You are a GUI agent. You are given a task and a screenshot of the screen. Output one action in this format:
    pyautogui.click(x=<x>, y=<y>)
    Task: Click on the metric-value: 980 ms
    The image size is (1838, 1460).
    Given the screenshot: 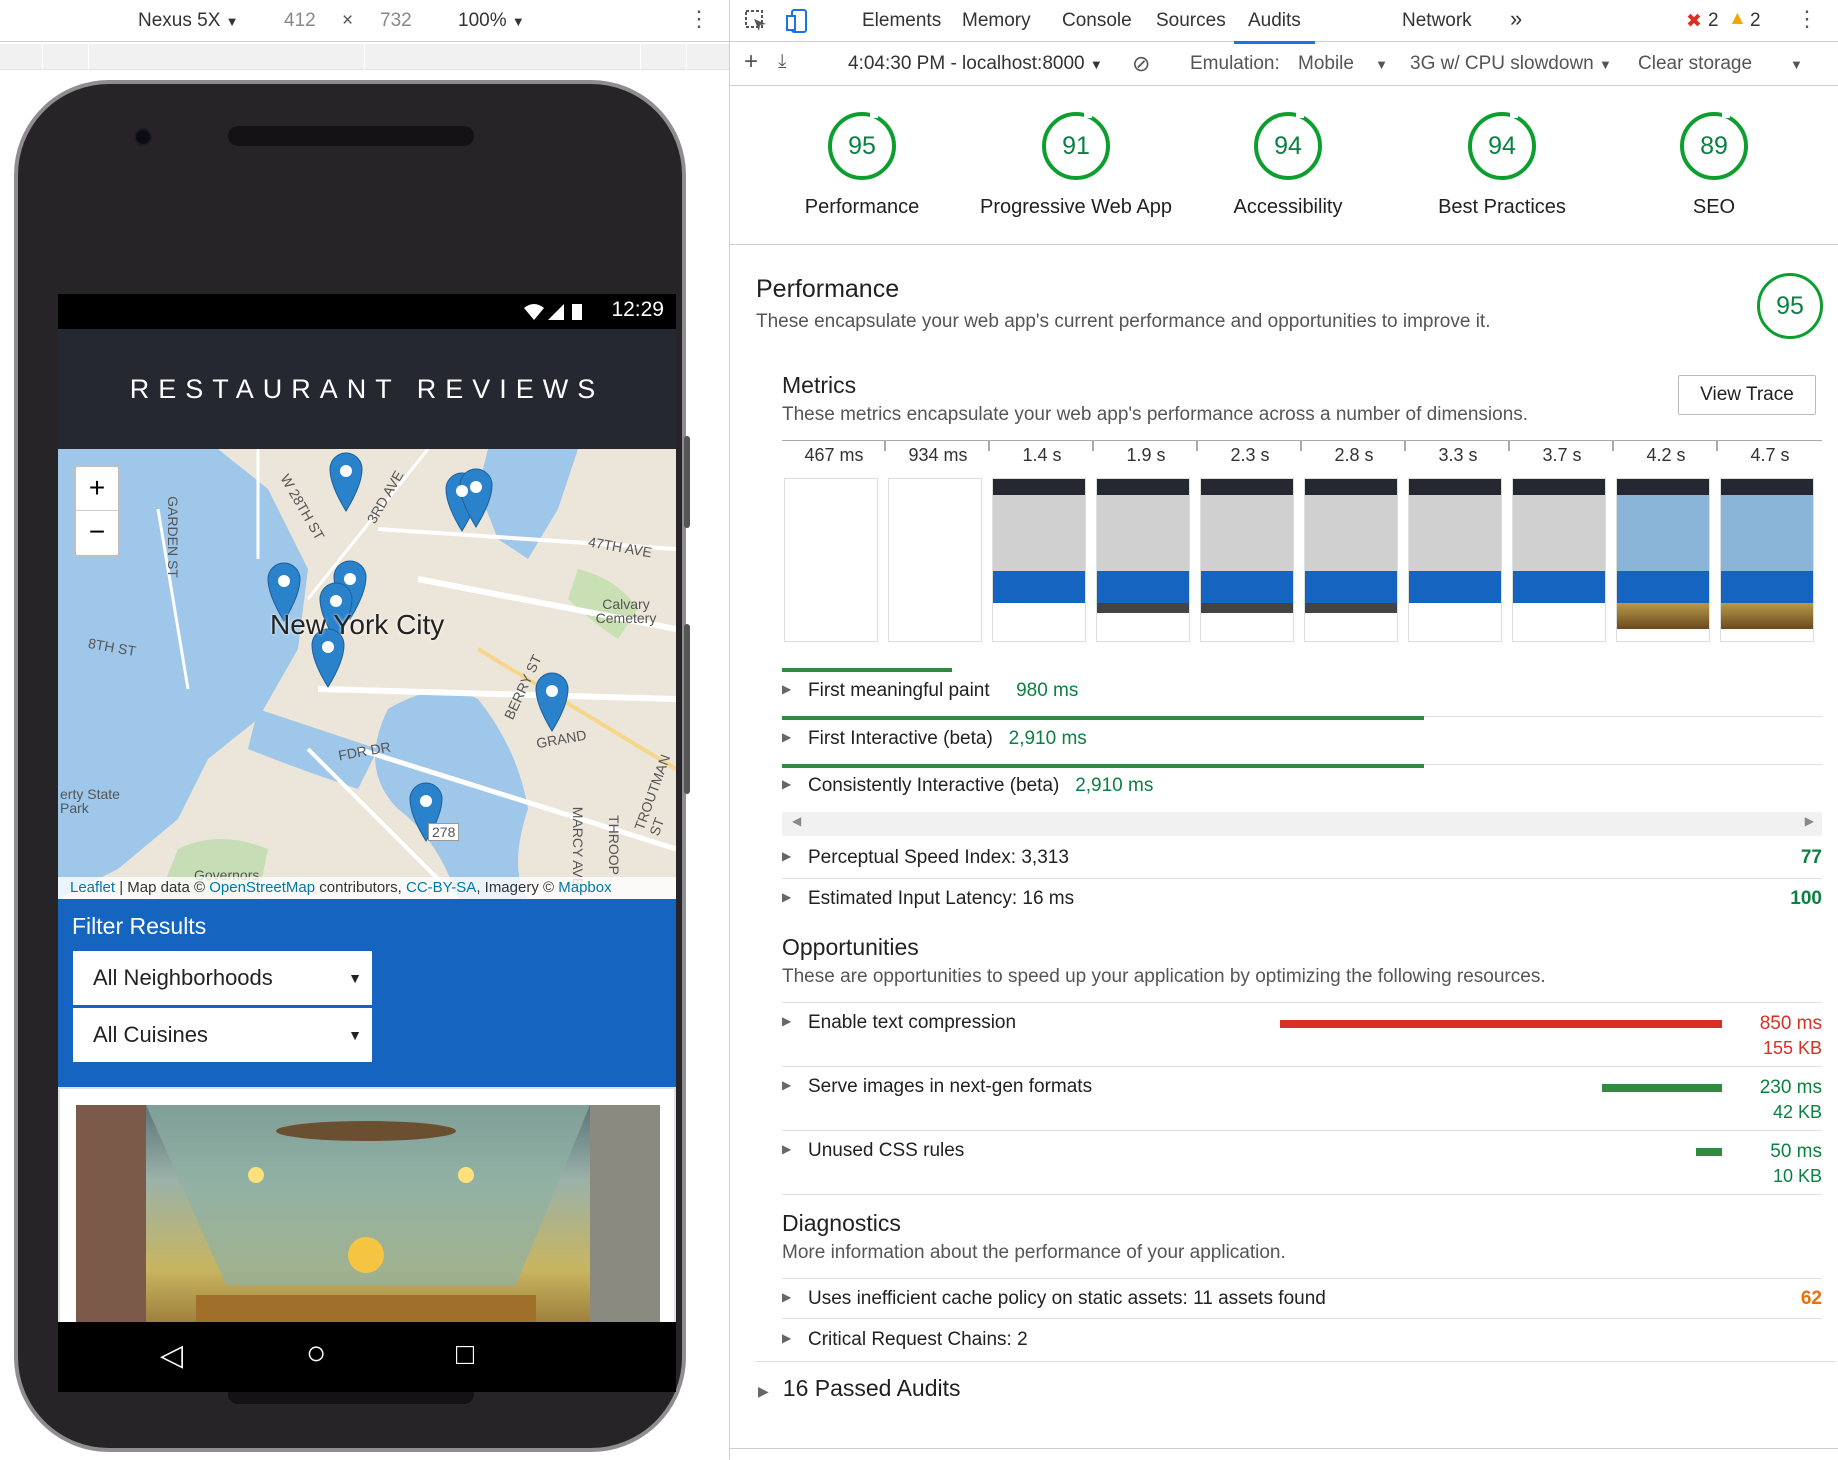 What is the action you would take?
    pyautogui.click(x=1047, y=690)
    